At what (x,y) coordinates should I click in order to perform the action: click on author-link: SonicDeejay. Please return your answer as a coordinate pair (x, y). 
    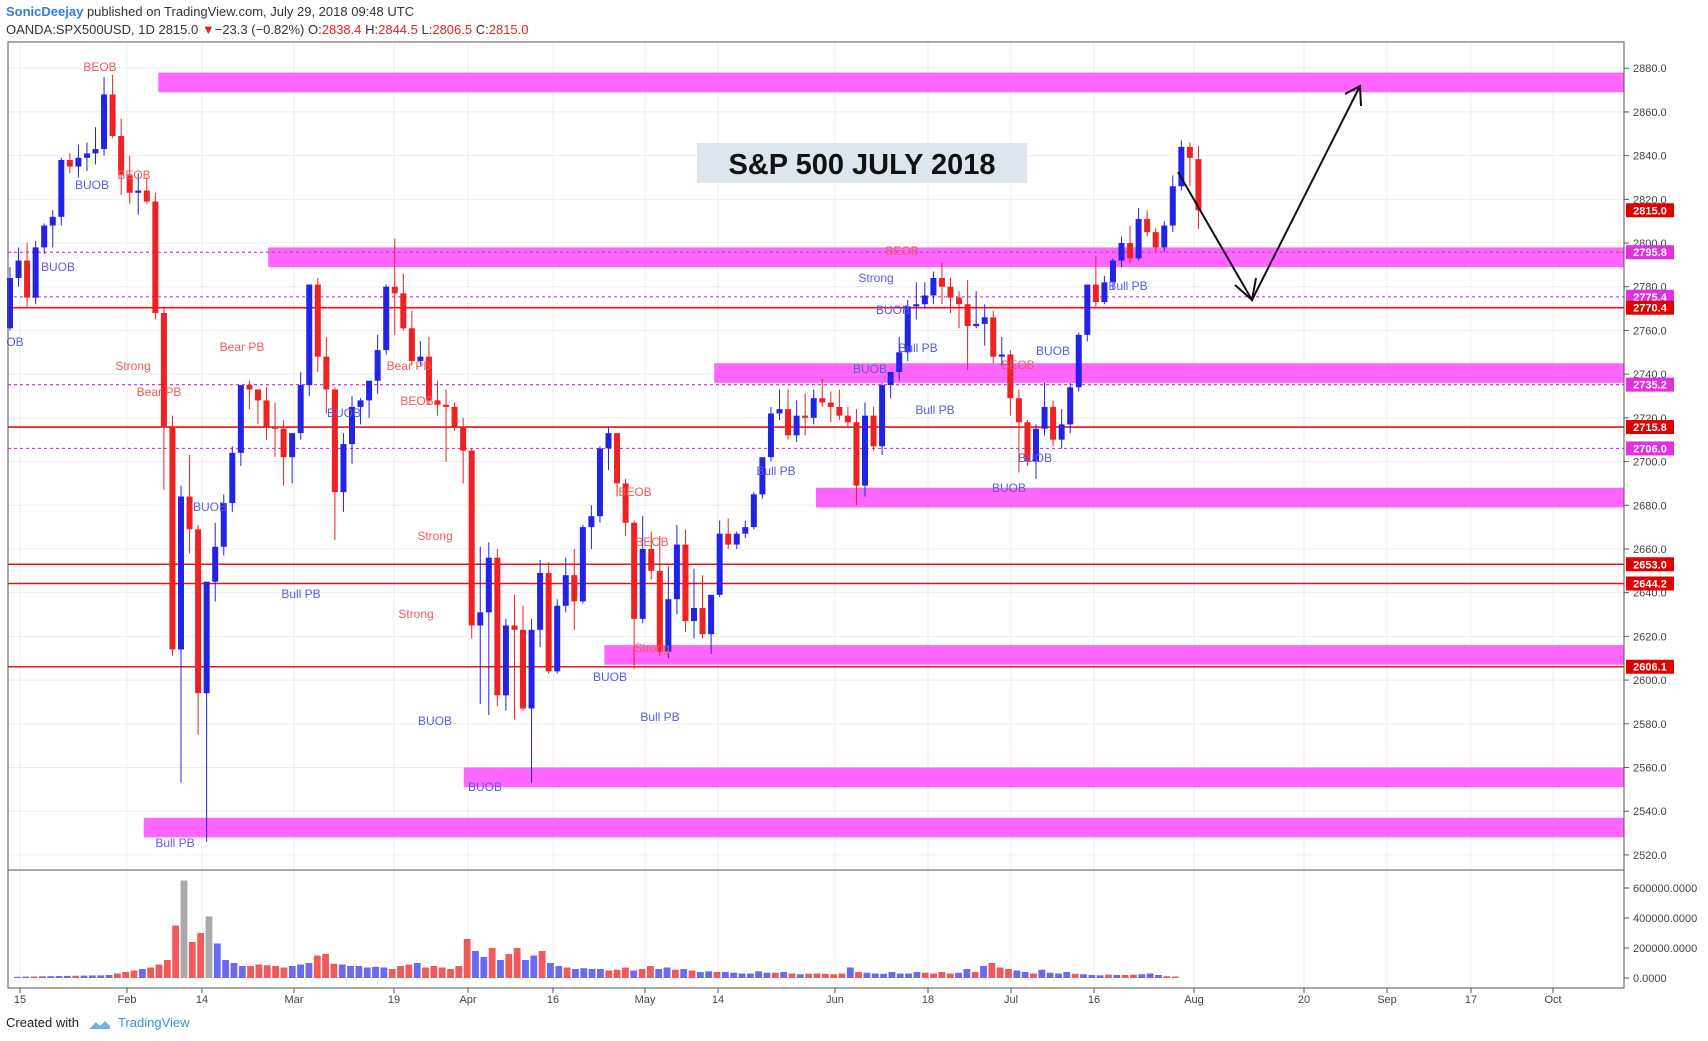
    Looking at the image, I should click on (45, 11).